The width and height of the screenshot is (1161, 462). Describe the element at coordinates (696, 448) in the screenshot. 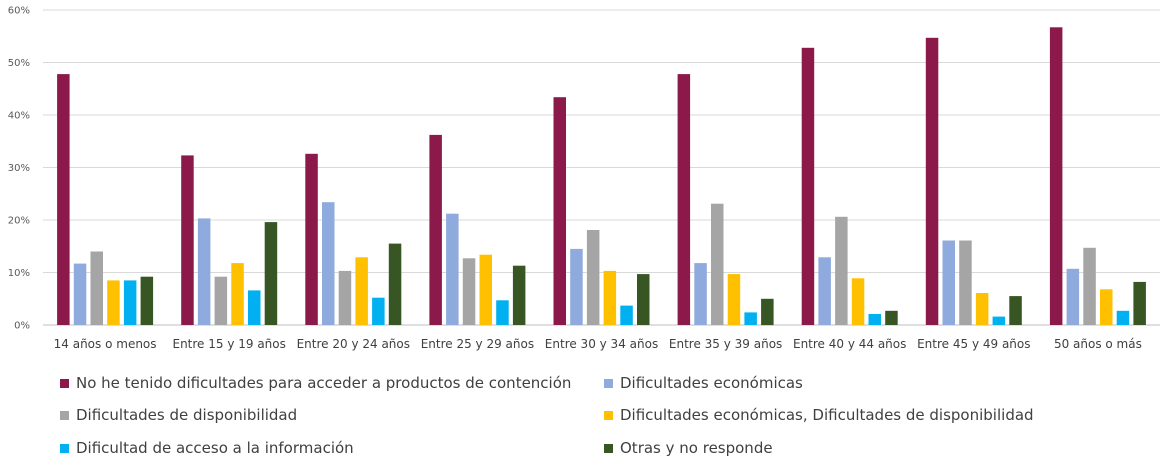

I see `legend-label: Otras y no responde` at that location.